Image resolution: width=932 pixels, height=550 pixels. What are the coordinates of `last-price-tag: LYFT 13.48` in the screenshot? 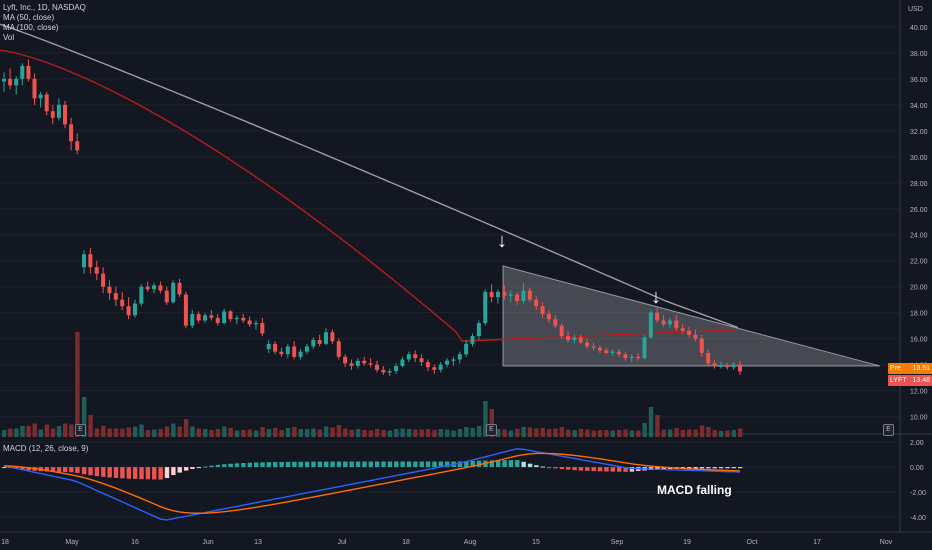 It's located at (910, 380).